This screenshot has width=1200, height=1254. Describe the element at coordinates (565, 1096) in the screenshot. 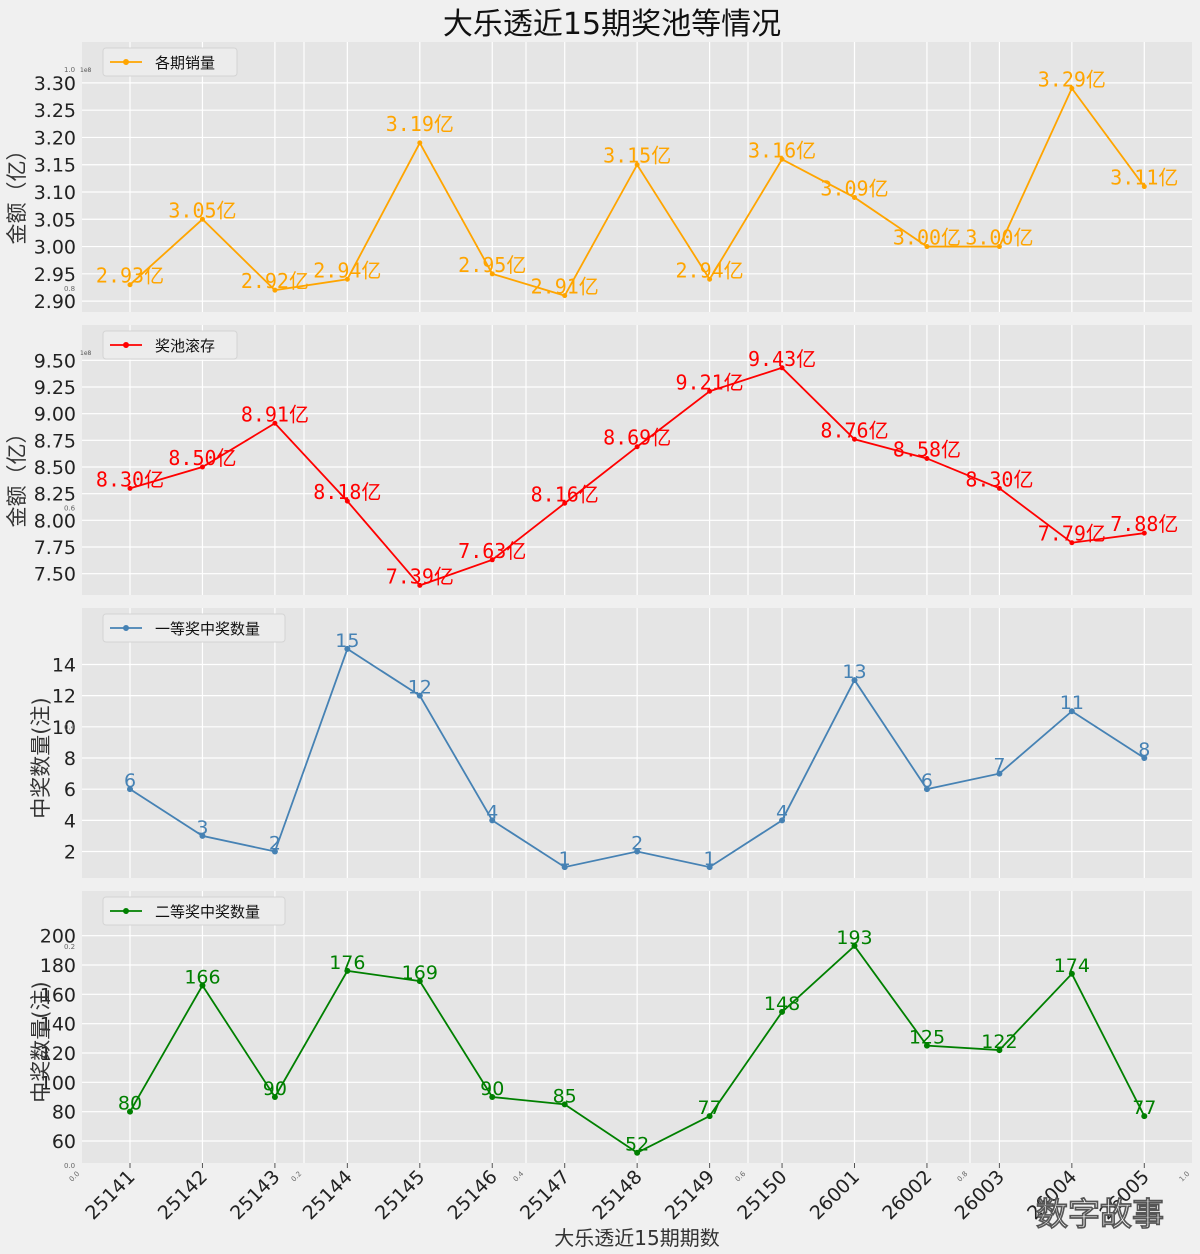

I see `data-label: 85` at that location.